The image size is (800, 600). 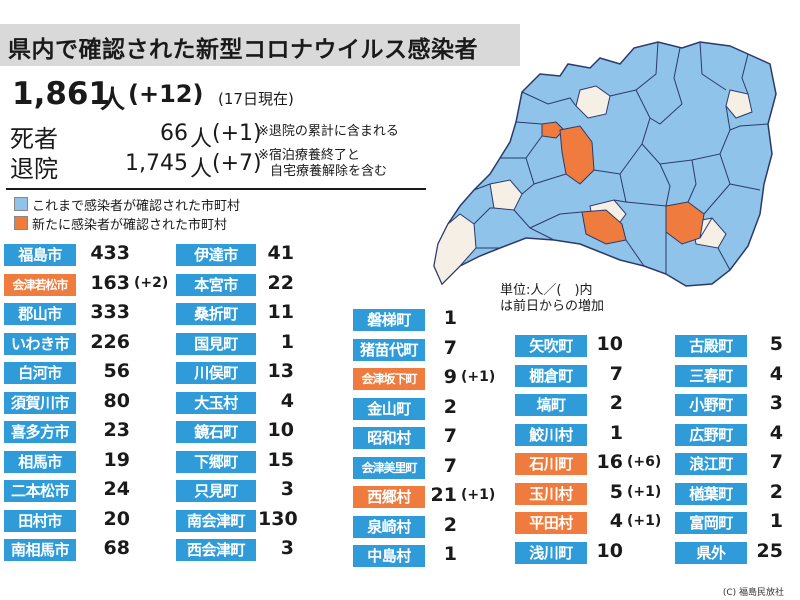 I want to click on municipality-row: 白河市 56, so click(x=94, y=372).